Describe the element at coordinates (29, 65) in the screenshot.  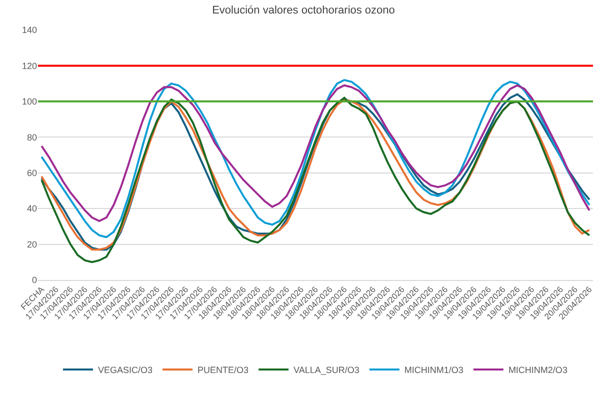
I see `y-tick-label: 120` at that location.